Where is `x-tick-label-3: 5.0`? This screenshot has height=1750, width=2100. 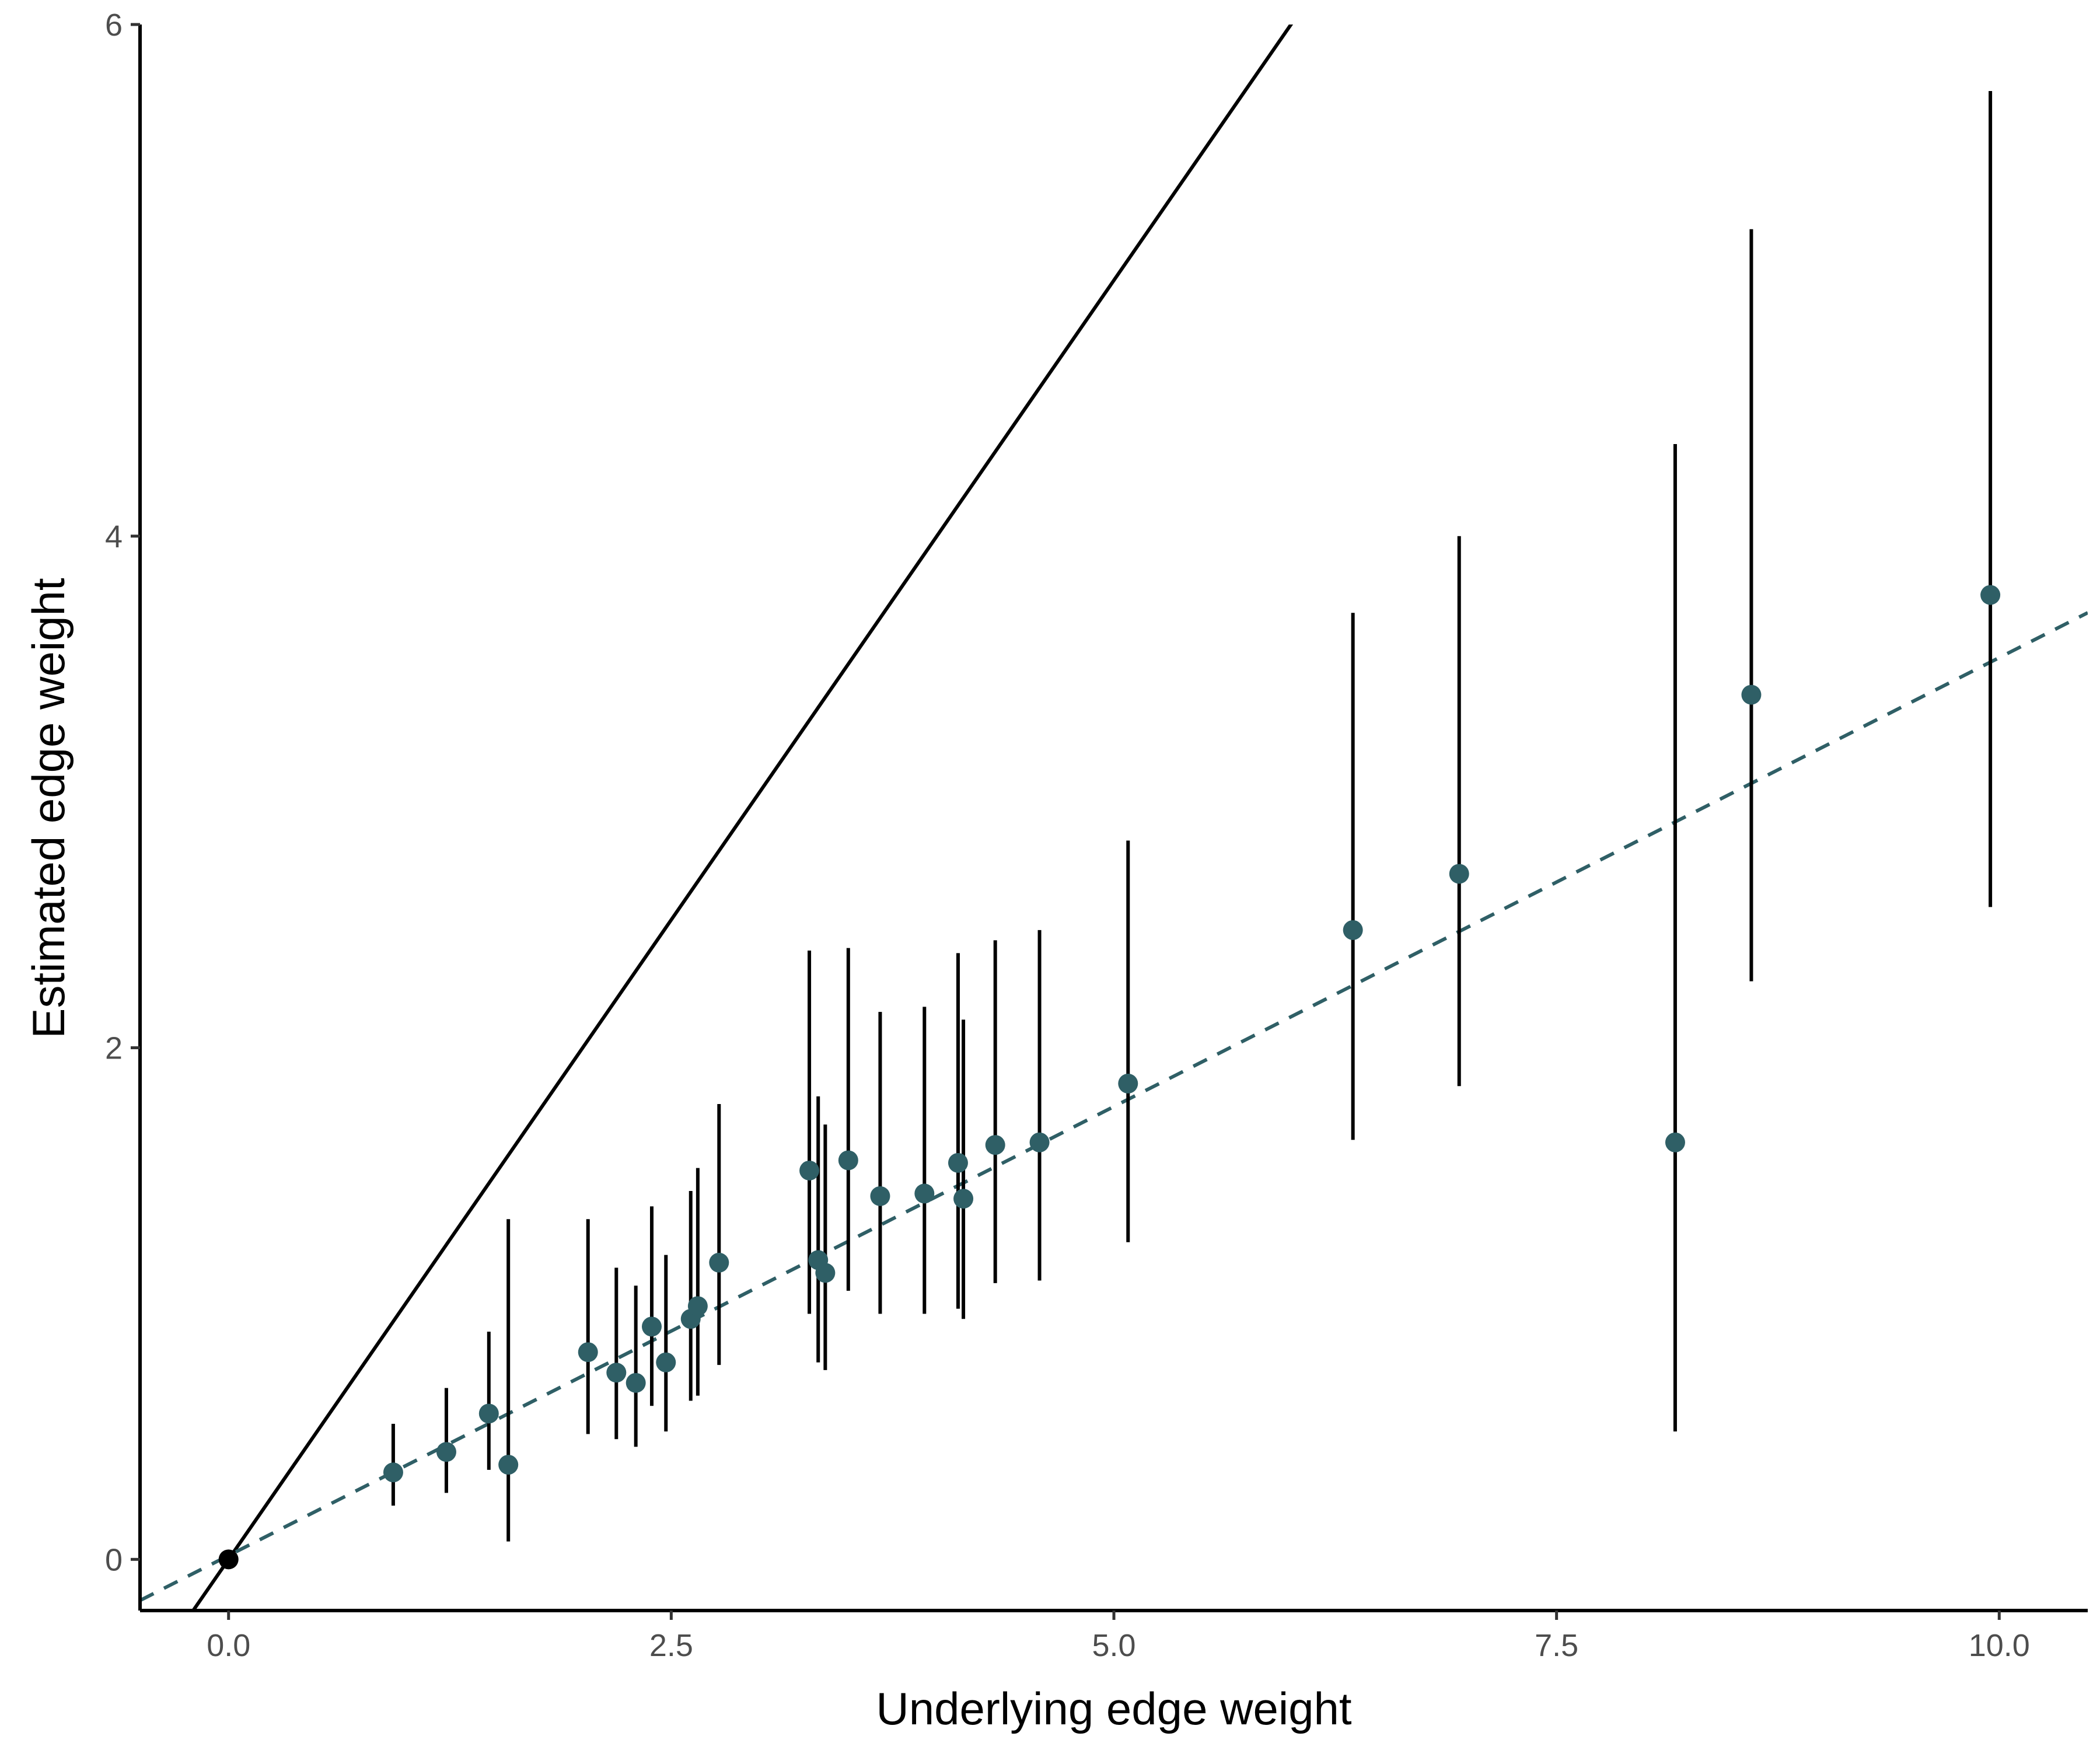
x-tick-label-3: 5.0 is located at coordinates (1113, 1646).